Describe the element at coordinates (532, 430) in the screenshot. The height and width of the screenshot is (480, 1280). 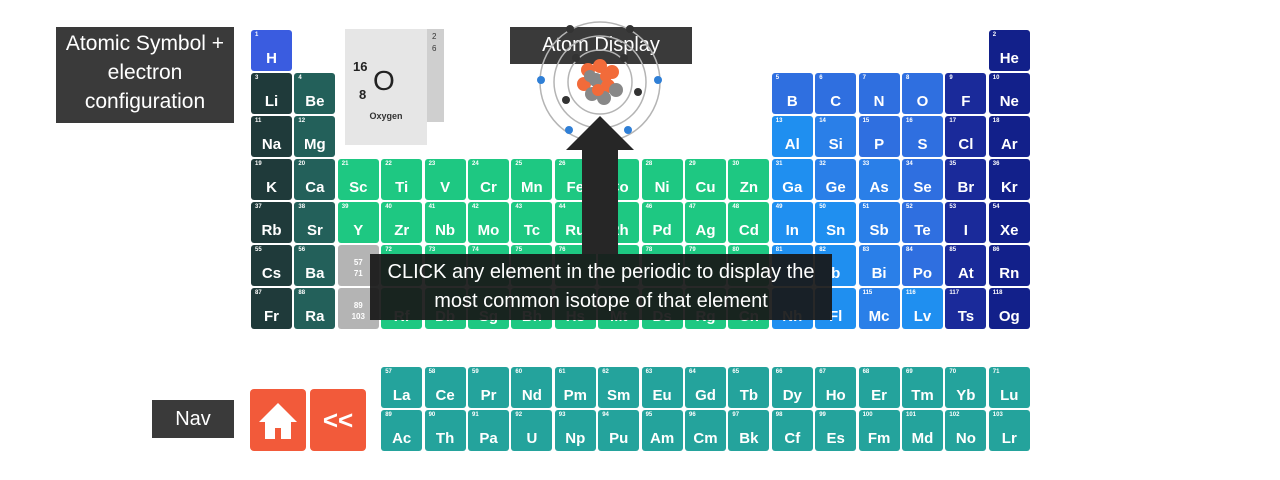
I see `element-cell: 92 U` at that location.